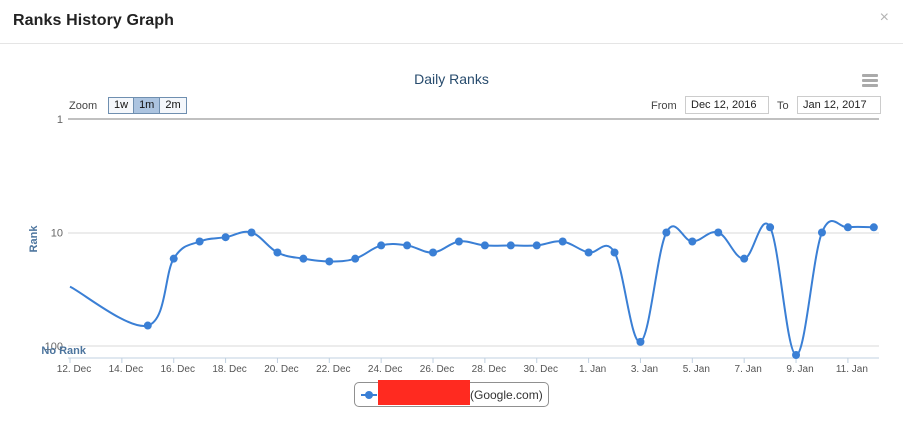  Describe the element at coordinates (839, 105) in the screenshot. I see `to-date-input: Jan 12, 2017` at that location.